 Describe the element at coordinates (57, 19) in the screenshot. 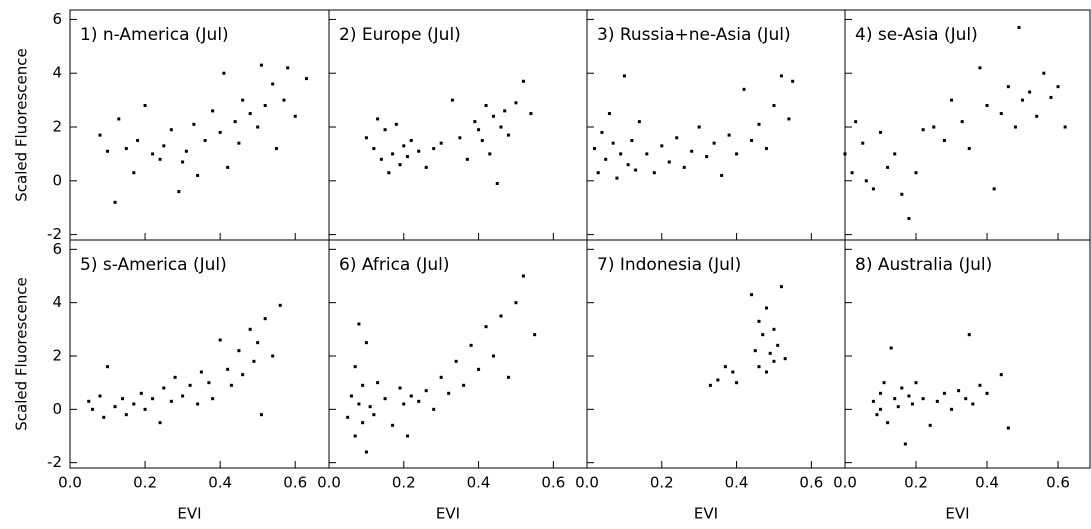

I see `y-tick-label: 6` at that location.